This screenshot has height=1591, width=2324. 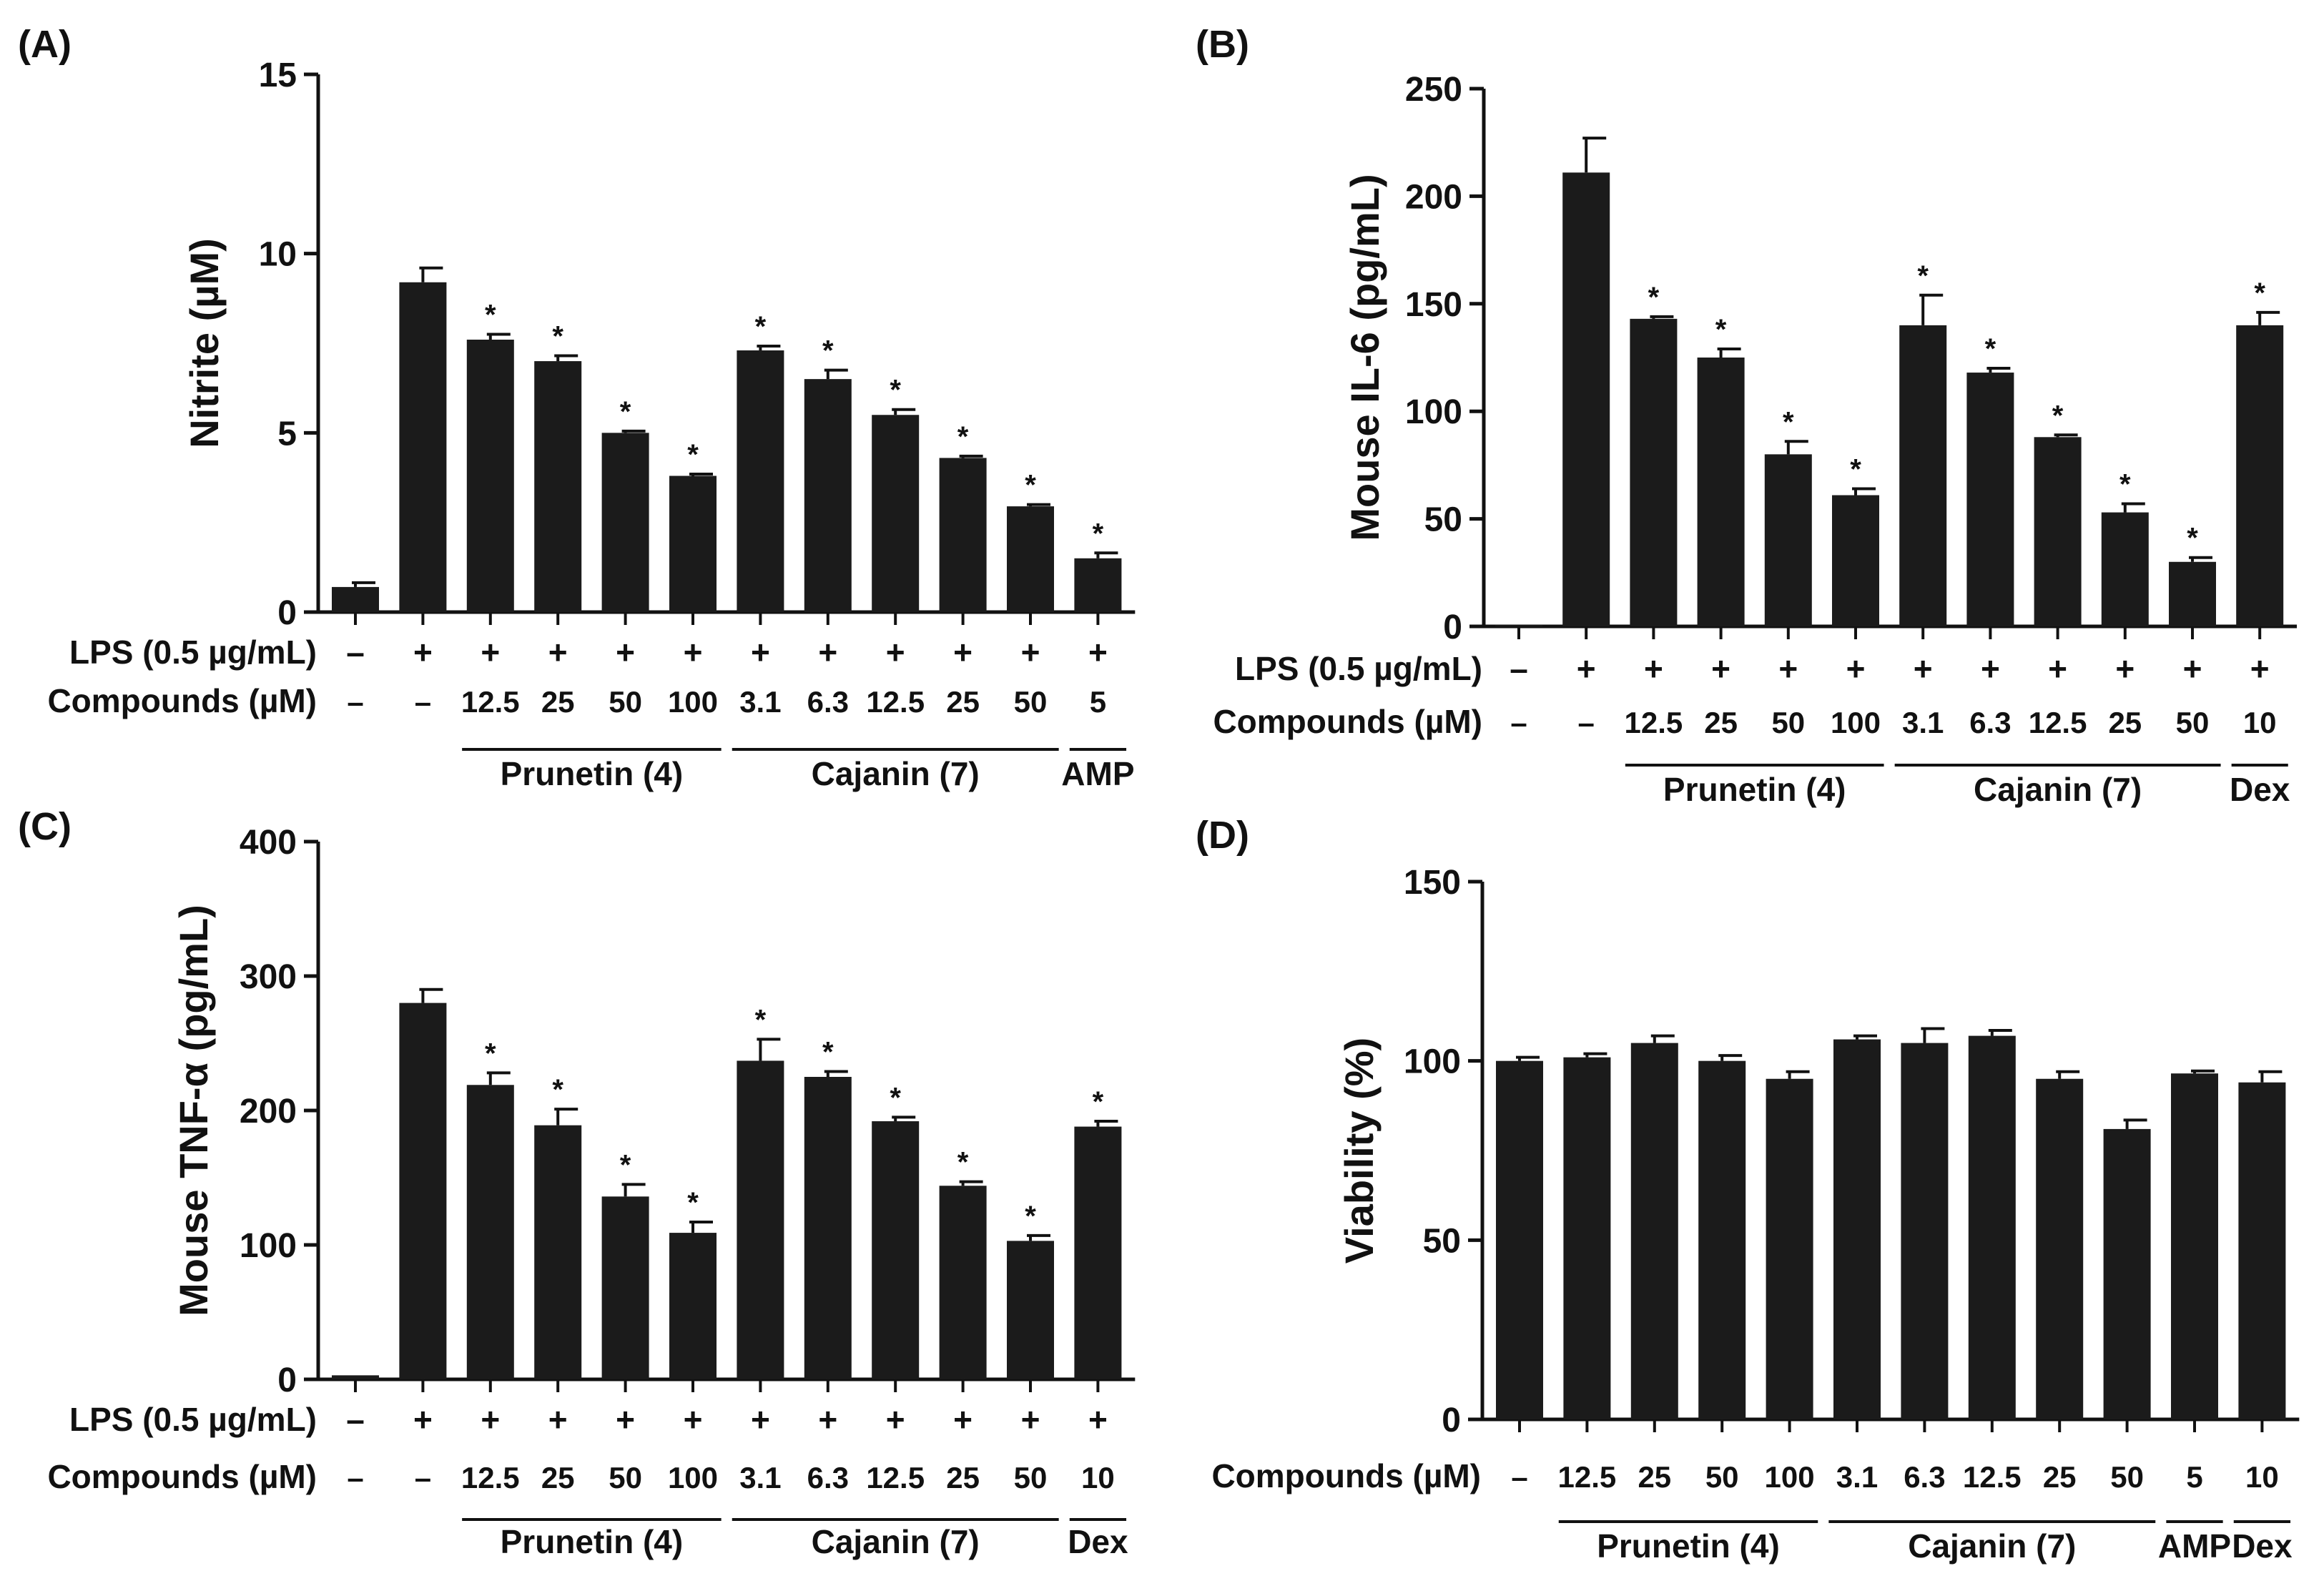 What do you see at coordinates (1518, 722) in the screenshot?
I see `panel-b-x-tick-label: –` at bounding box center [1518, 722].